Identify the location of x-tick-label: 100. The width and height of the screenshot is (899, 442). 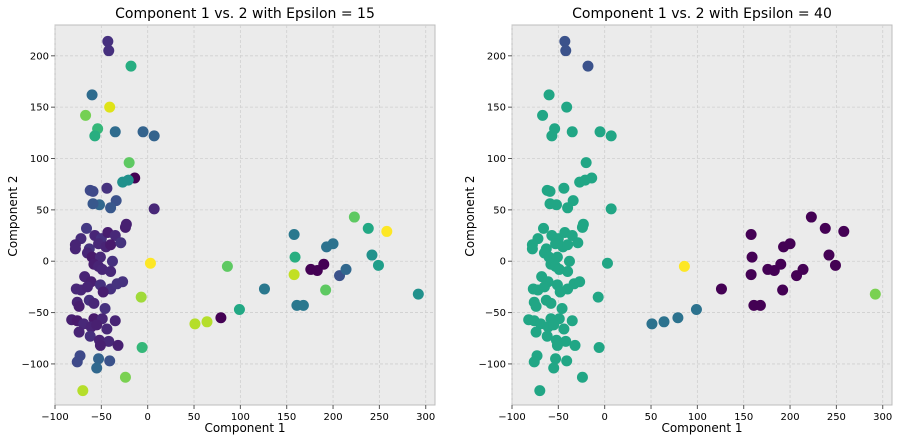
(240, 417).